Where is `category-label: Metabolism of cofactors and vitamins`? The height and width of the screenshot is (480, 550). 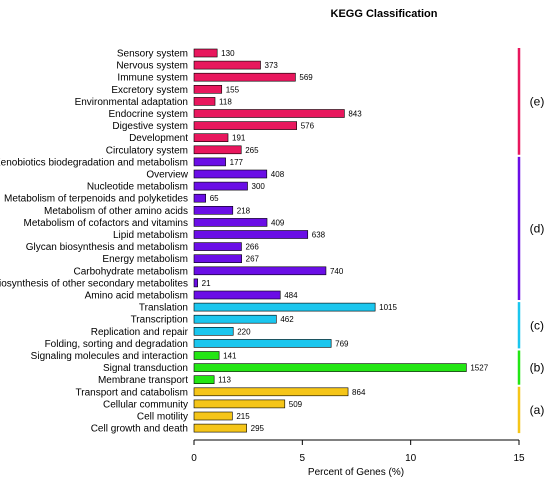 category-label: Metabolism of cofactors and vitamins is located at coordinates (105, 223).